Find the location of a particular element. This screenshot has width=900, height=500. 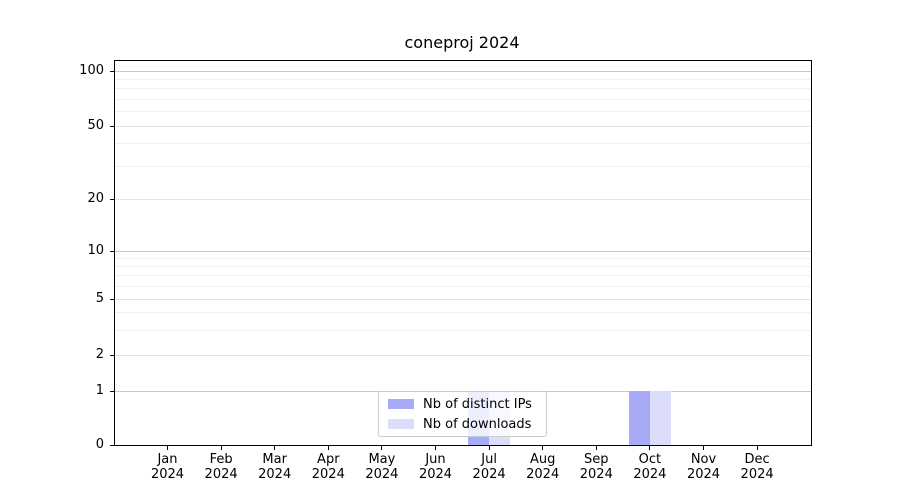

x-tick-month: Jan is located at coordinates (167, 459).